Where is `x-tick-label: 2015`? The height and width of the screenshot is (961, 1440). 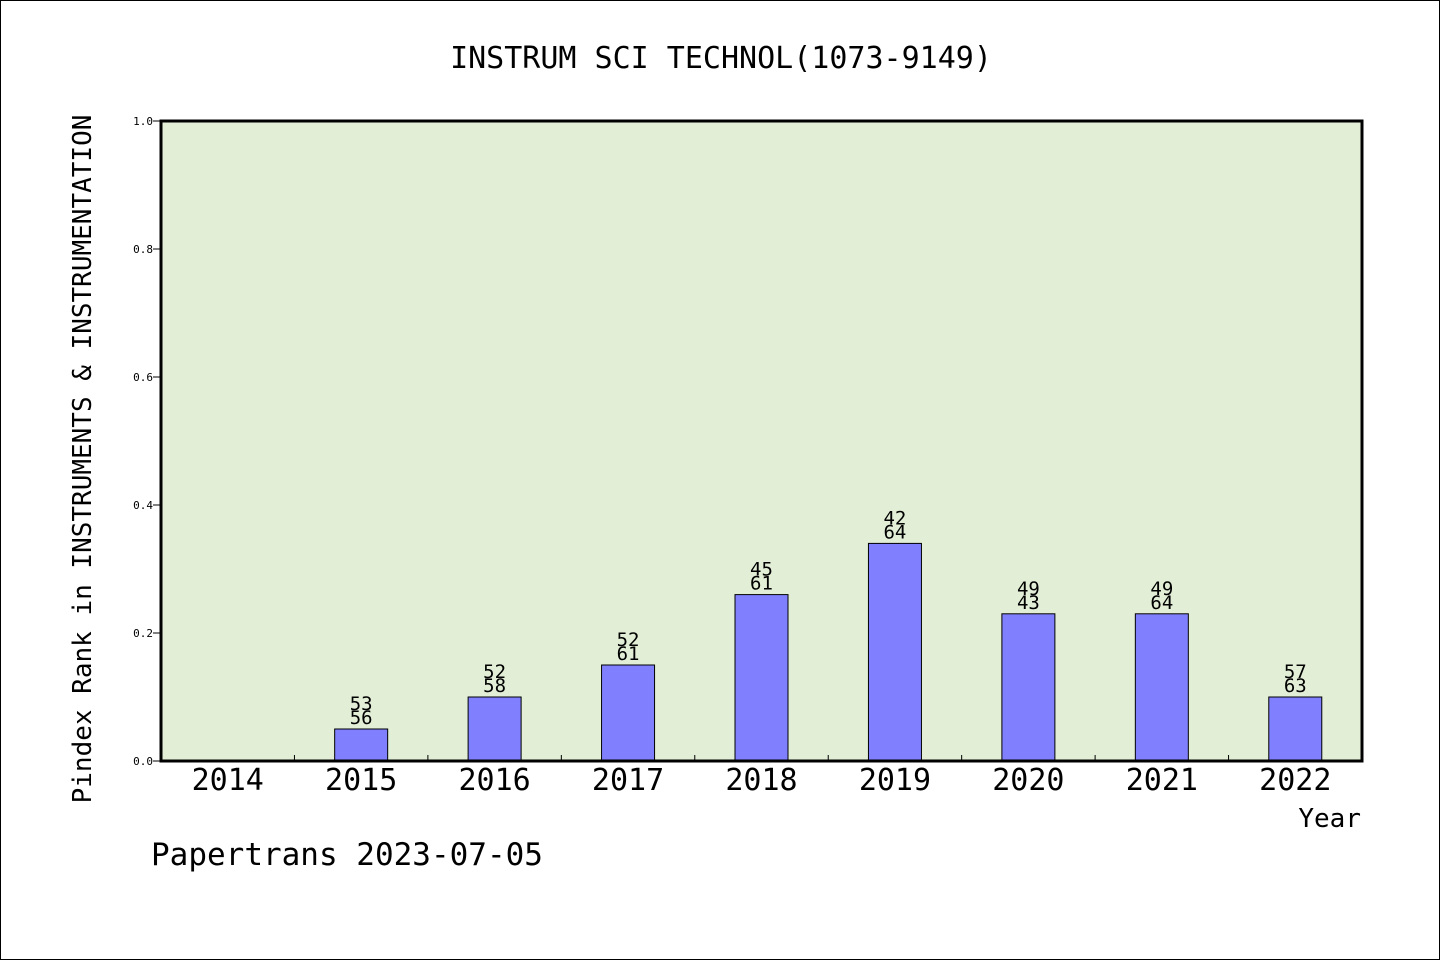 x-tick-label: 2015 is located at coordinates (361, 780).